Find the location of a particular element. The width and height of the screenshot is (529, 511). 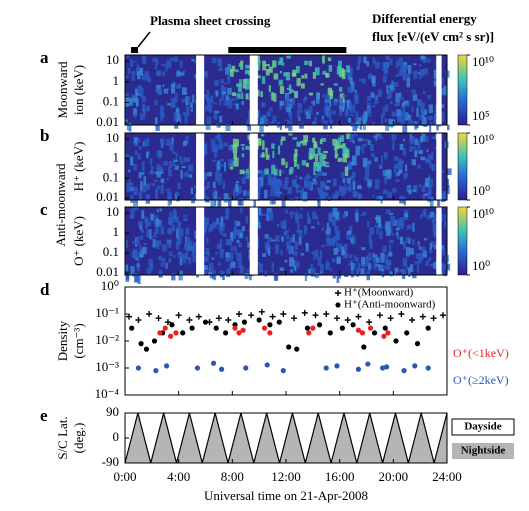

colorbar-label: 10¹⁰ is located at coordinates (483, 213).